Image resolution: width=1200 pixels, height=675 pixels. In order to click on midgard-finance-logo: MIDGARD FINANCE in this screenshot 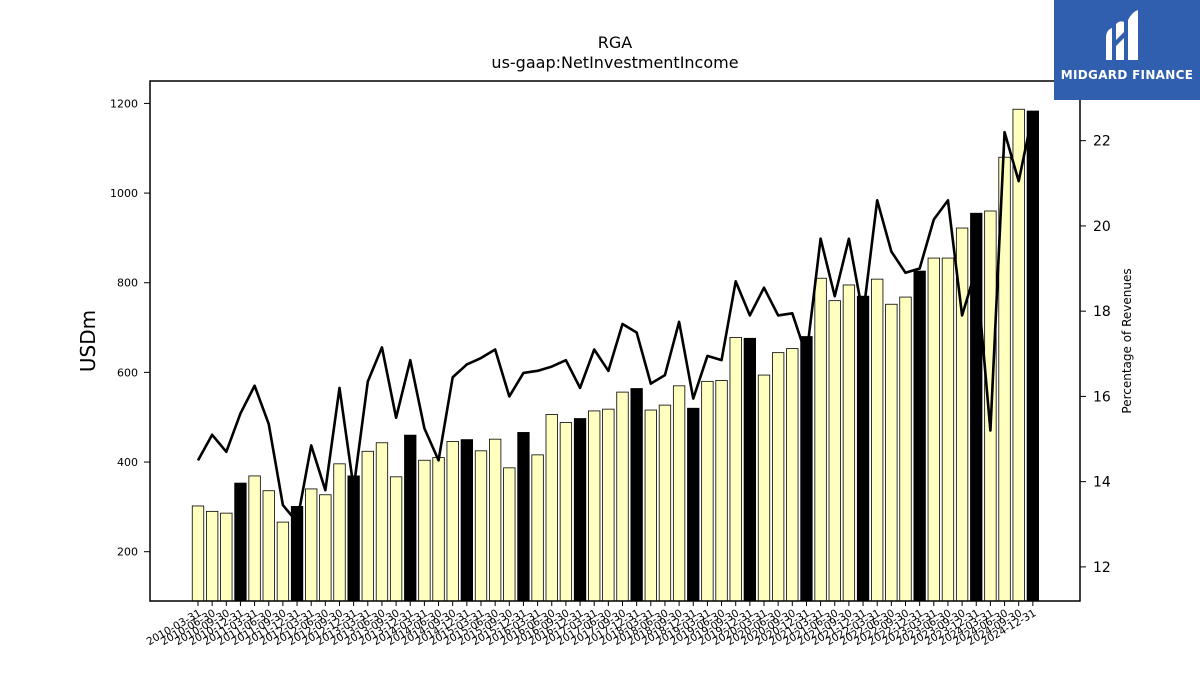, I will do `click(1127, 50)`.